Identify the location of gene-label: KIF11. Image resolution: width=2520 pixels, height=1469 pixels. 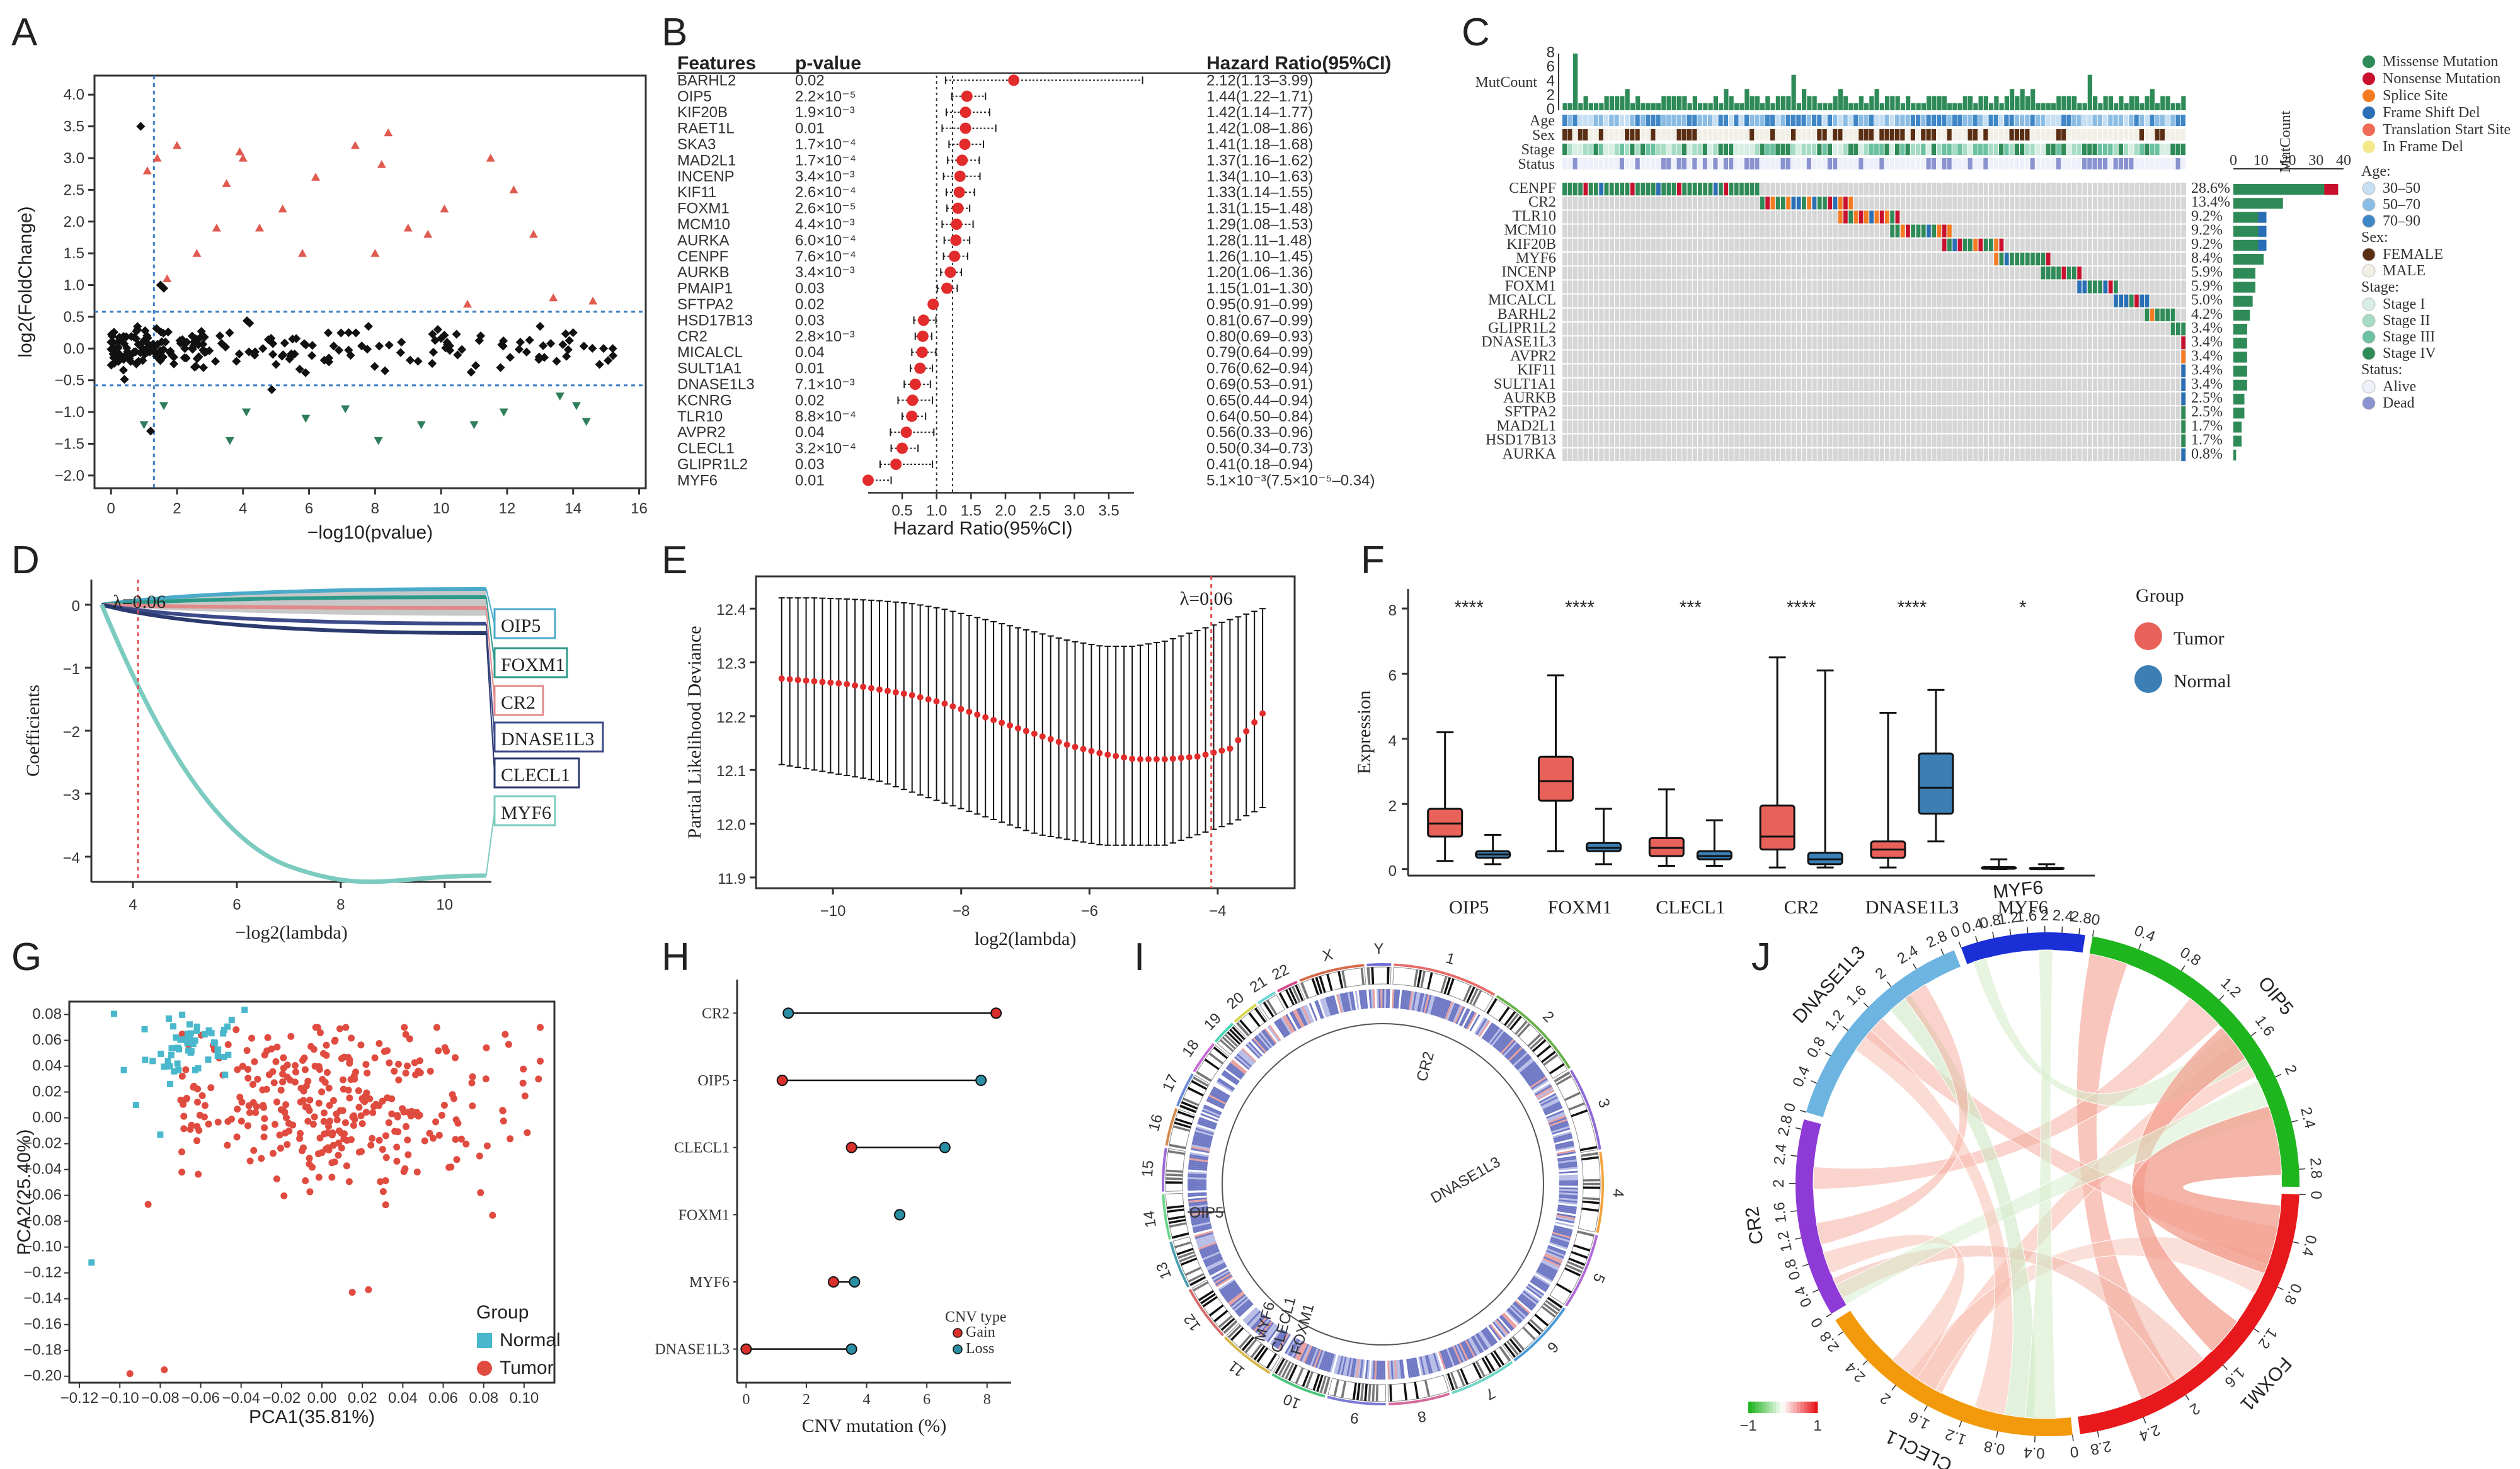
(1536, 370).